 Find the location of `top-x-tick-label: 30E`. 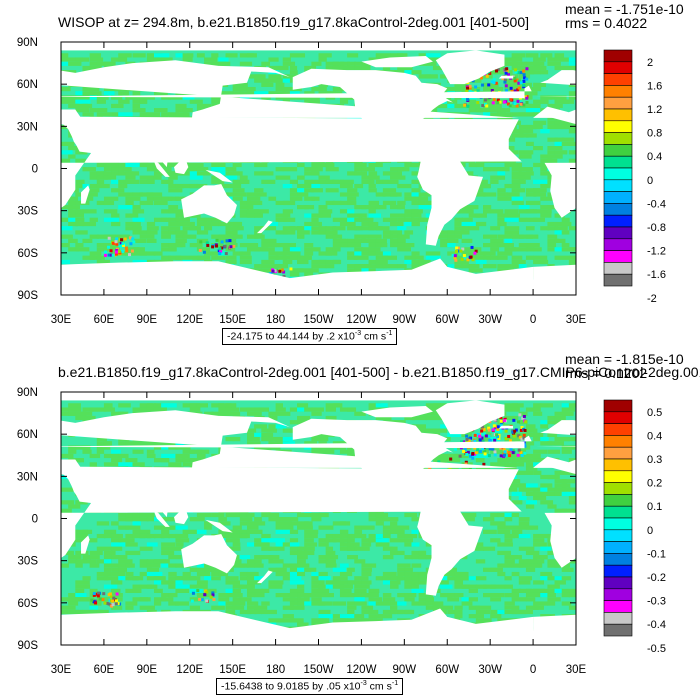

top-x-tick-label: 30E is located at coordinates (61, 320).